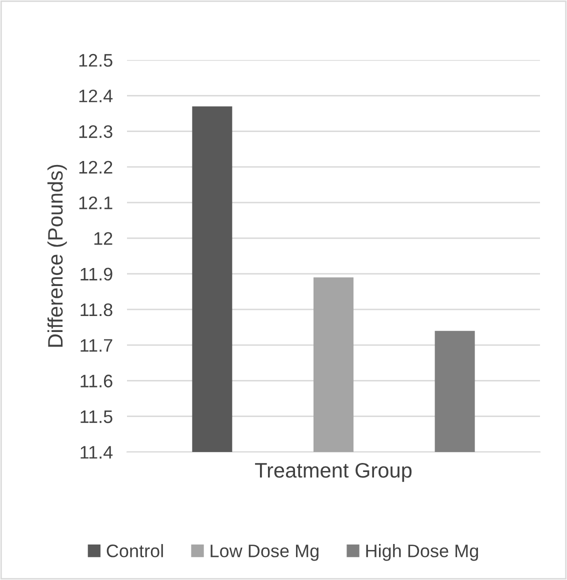 This screenshot has width=567, height=580. I want to click on y-tick-label: 12, so click(103, 238).